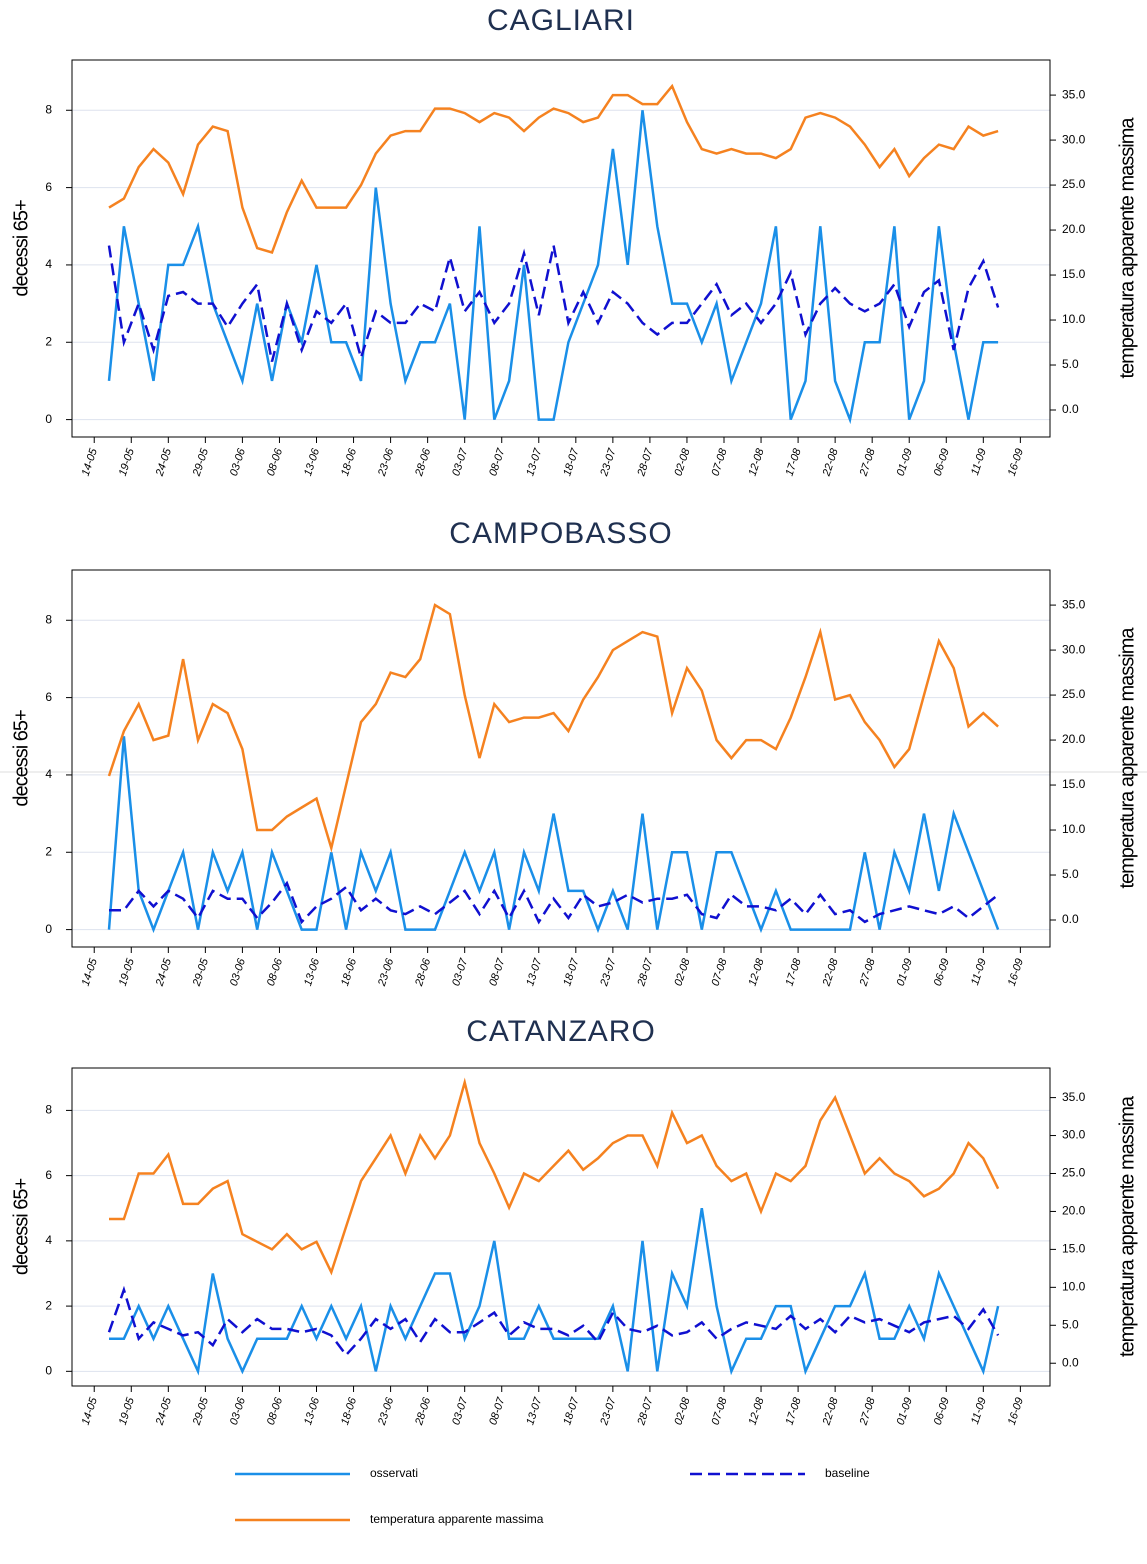 The width and height of the screenshot is (1147, 1564). Describe the element at coordinates (90, 1410) in the screenshot. I see `x-tick-label: 14-05` at that location.